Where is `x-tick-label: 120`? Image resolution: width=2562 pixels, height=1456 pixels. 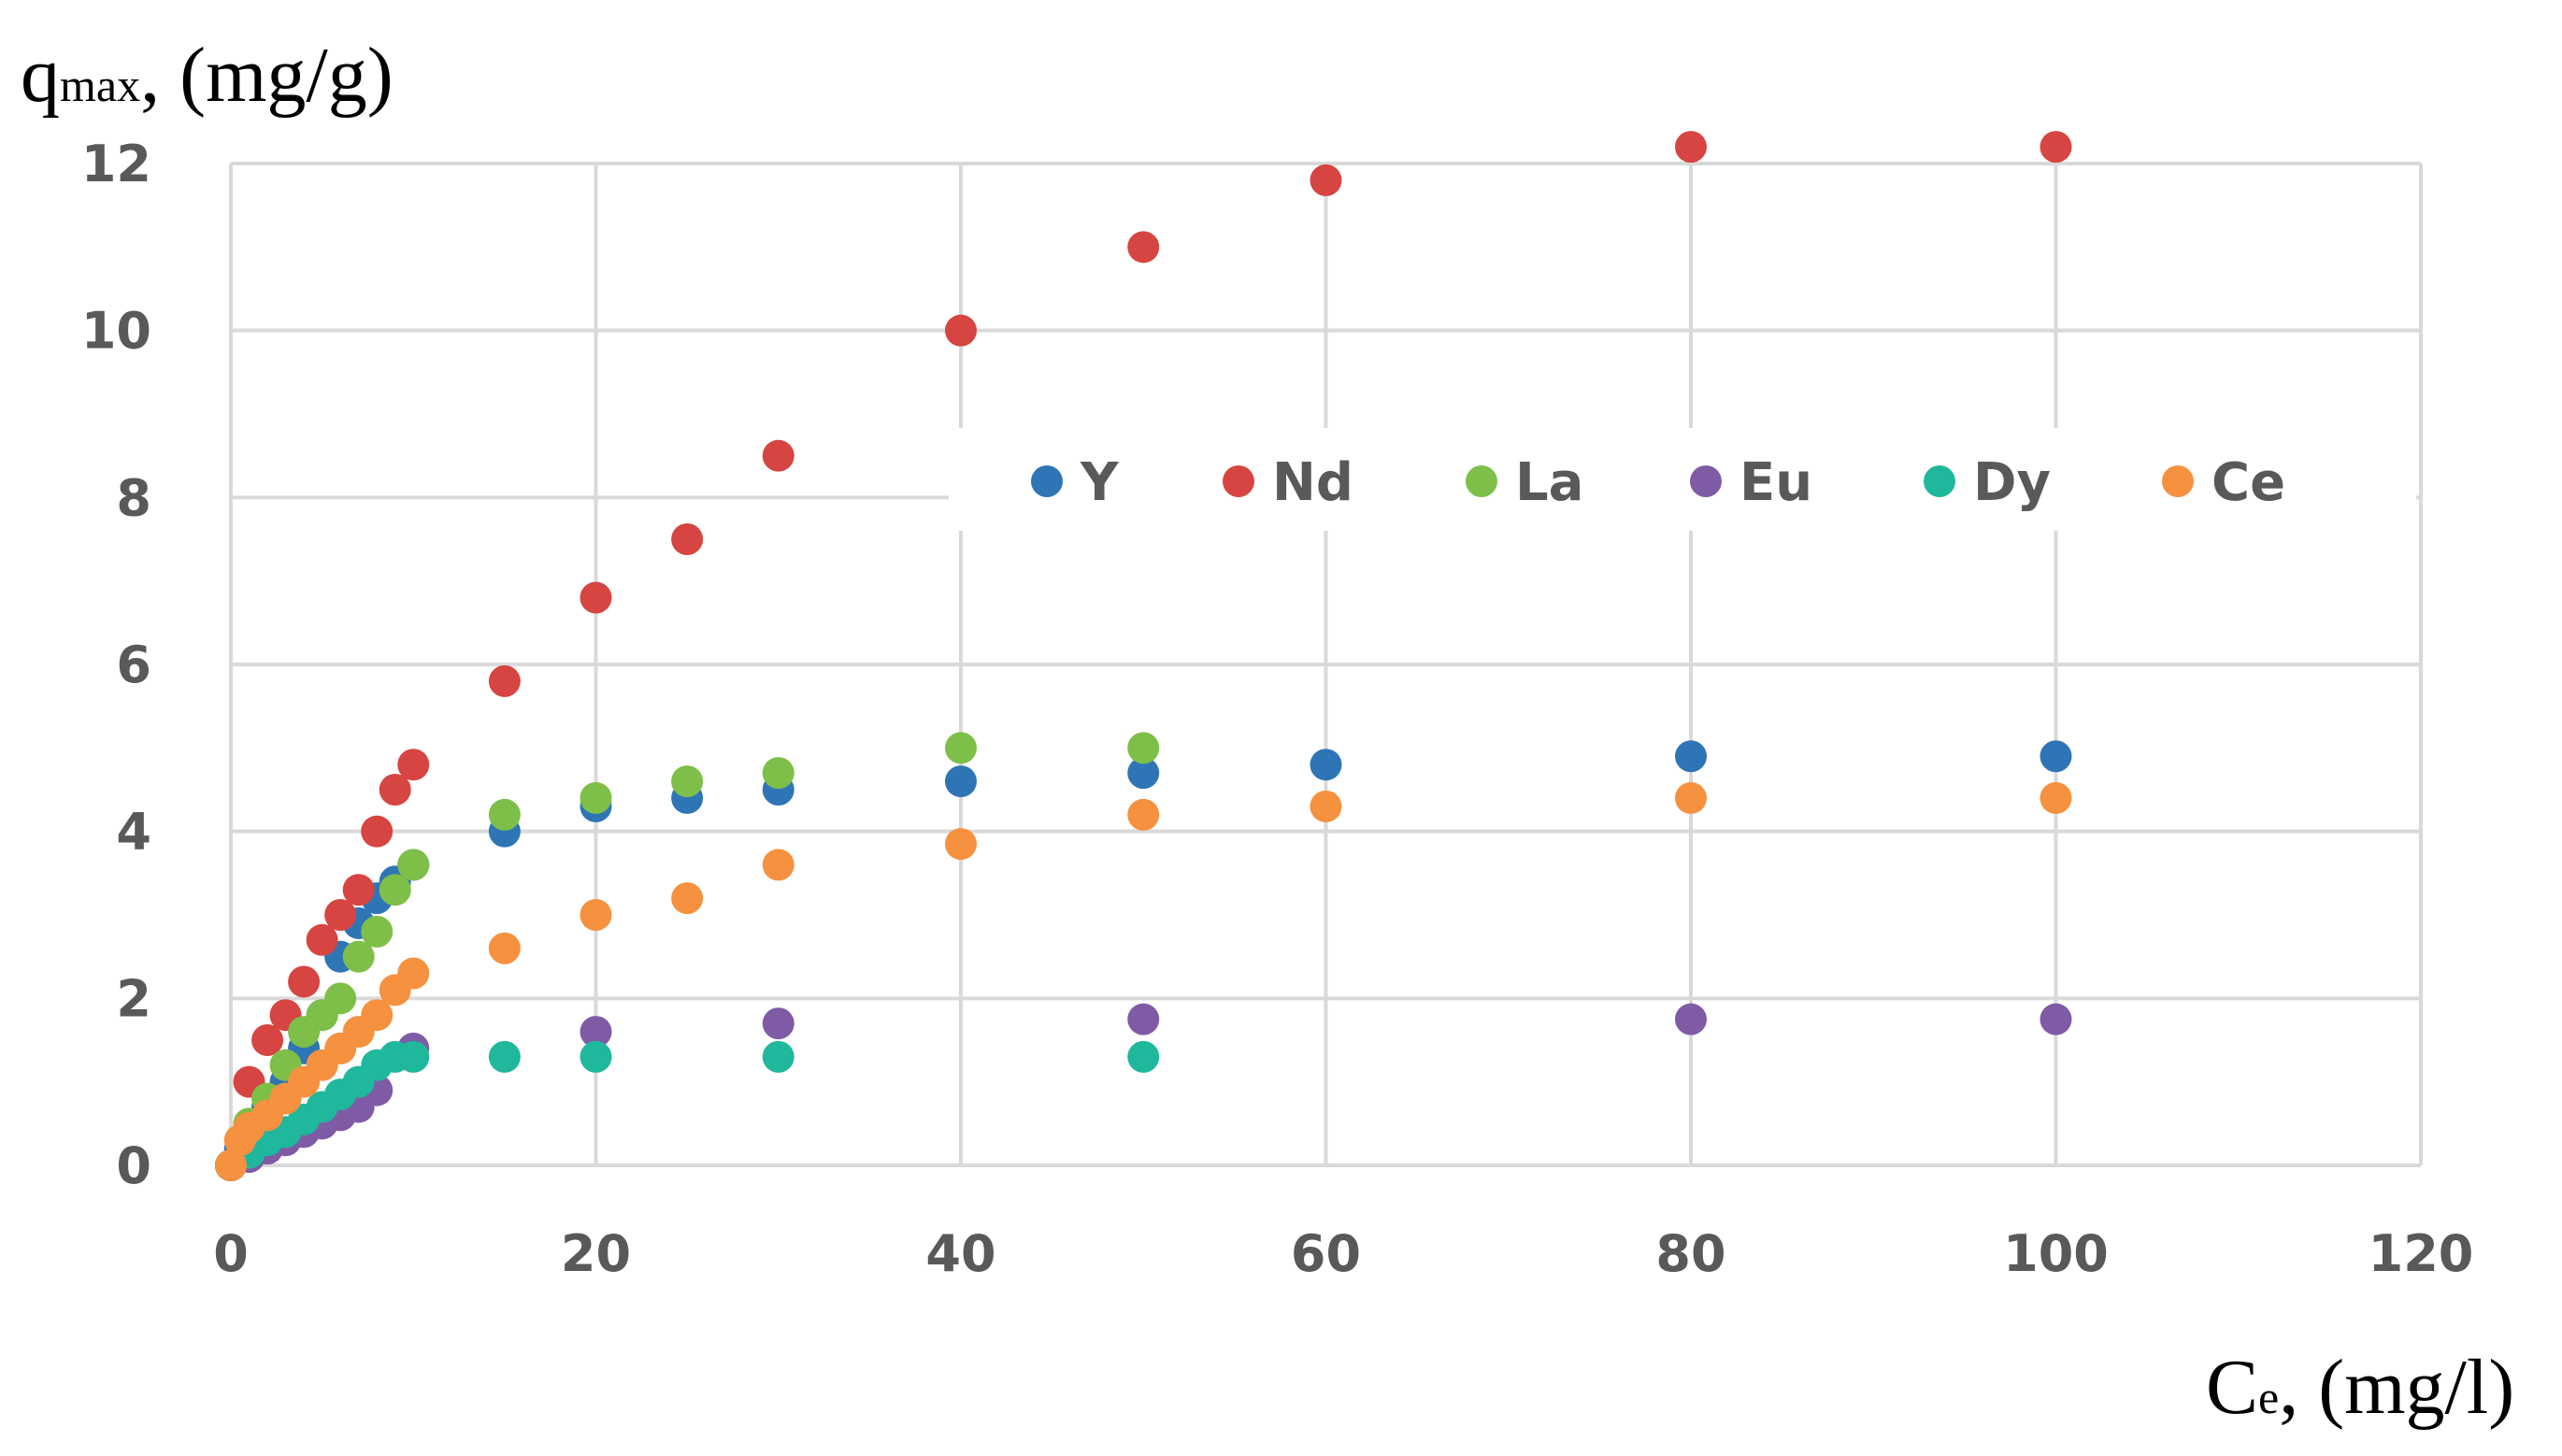 x-tick-label: 120 is located at coordinates (2421, 1253).